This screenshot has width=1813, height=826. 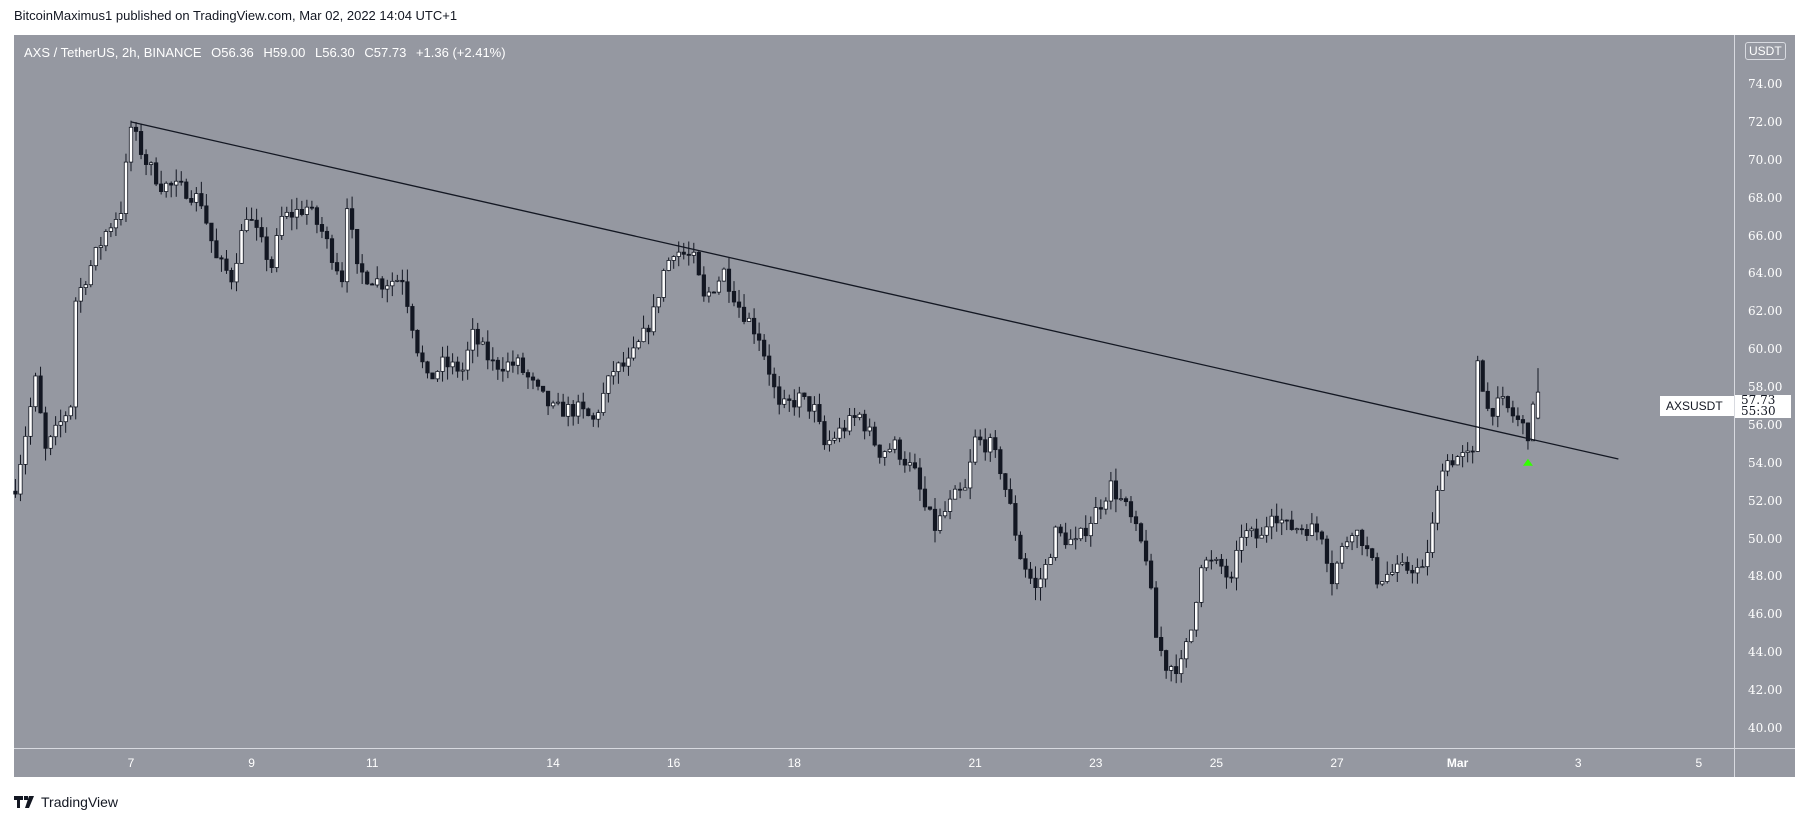 What do you see at coordinates (1734, 406) in the screenshot?
I see `price-axis-divider` at bounding box center [1734, 406].